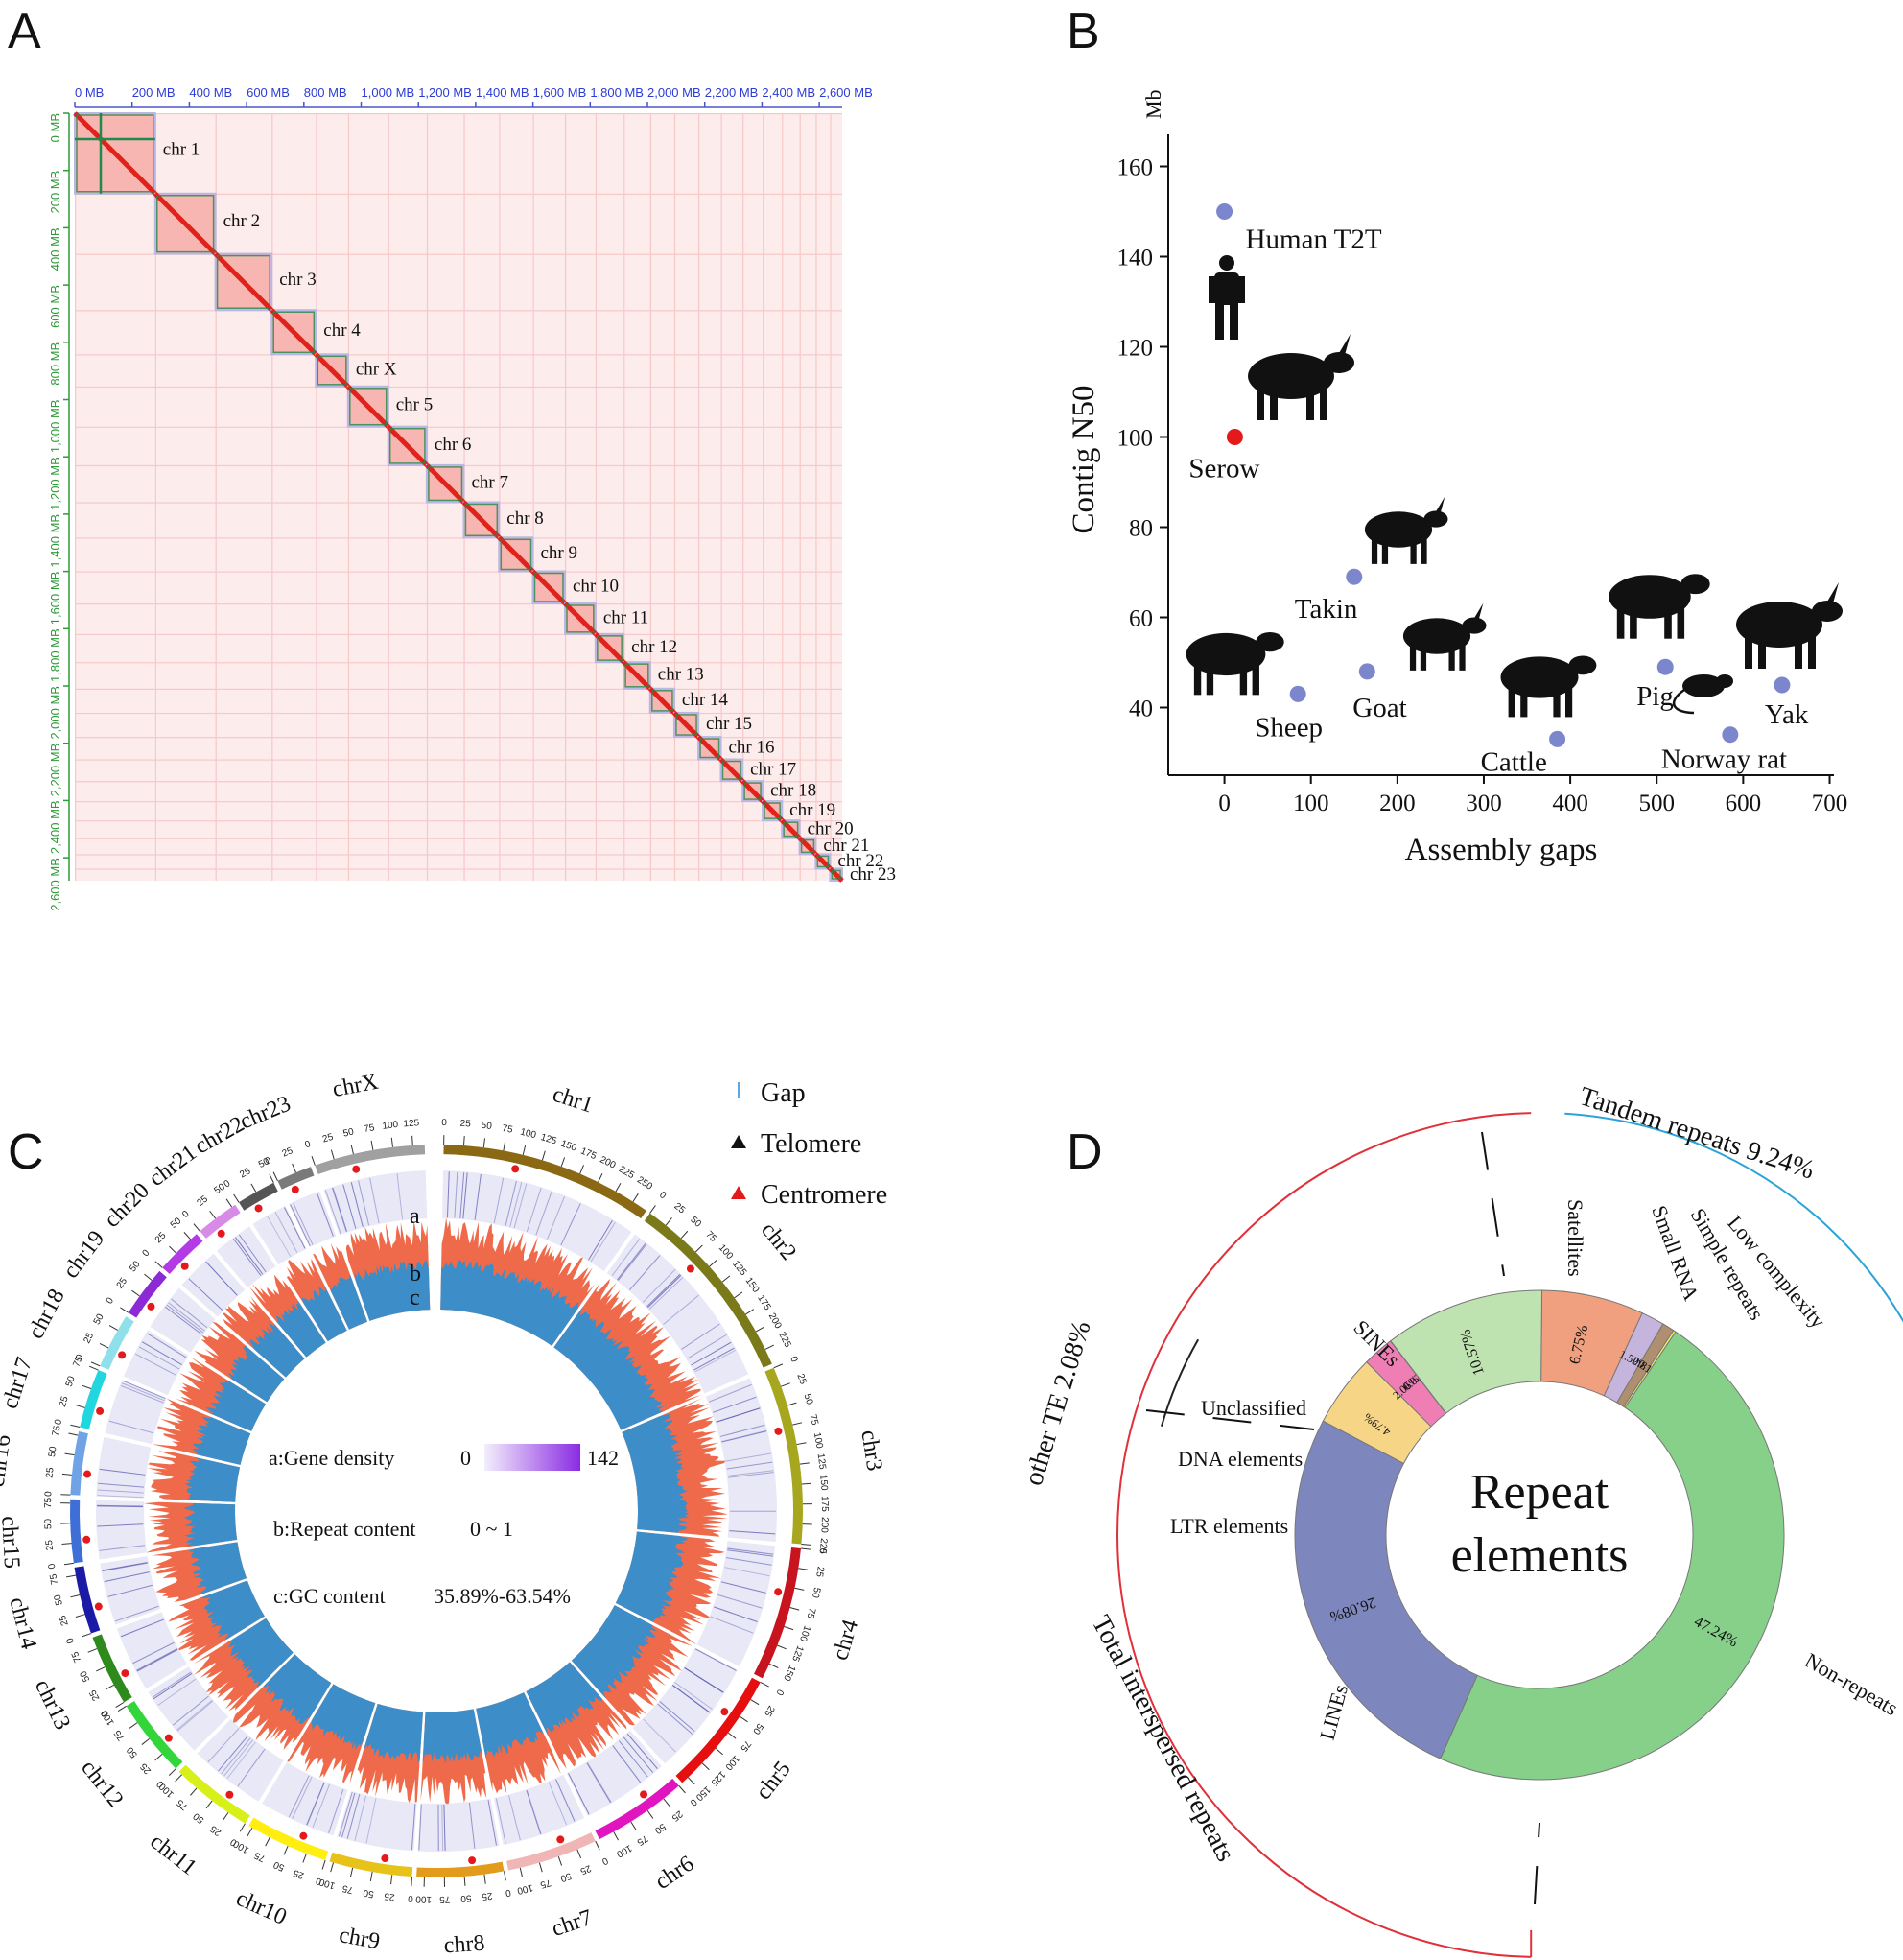  I want to click on hic-top-tick-label: 1,800 MB, so click(617, 93).